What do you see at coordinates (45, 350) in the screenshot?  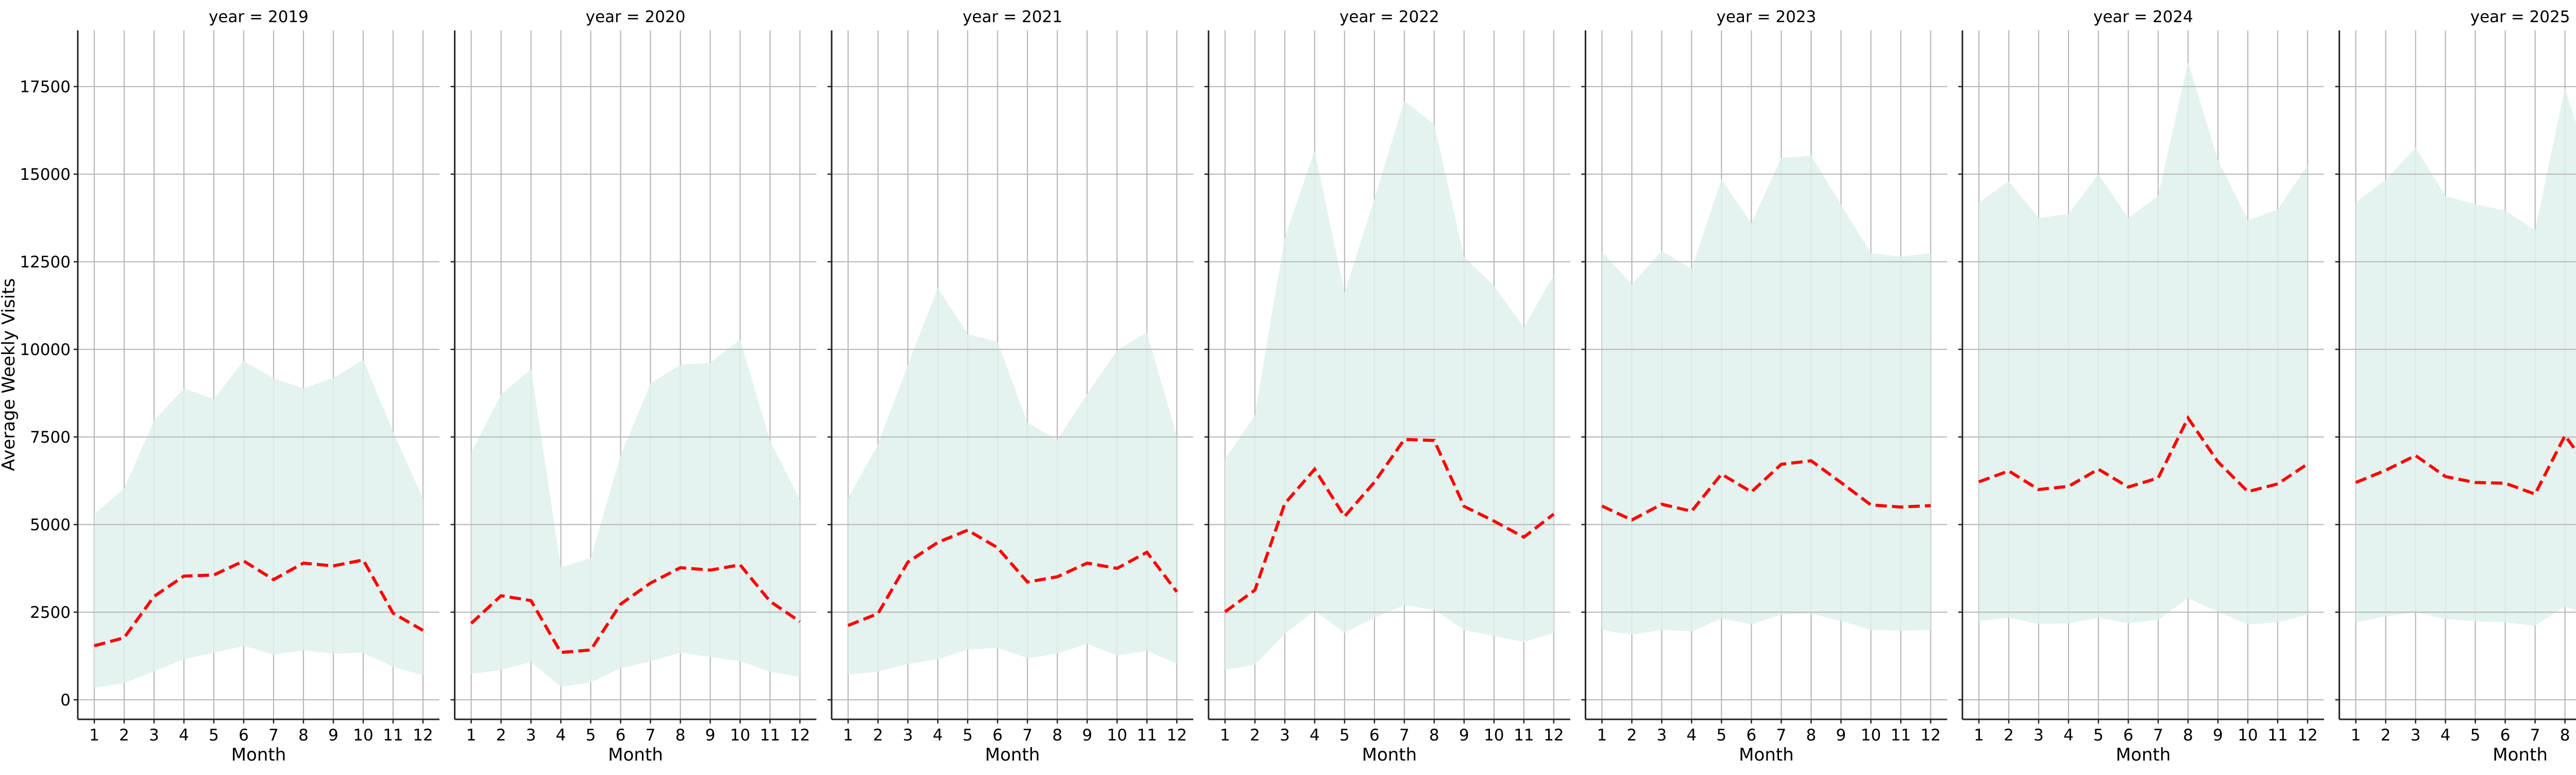 I see `y-tick-label: 10000` at bounding box center [45, 350].